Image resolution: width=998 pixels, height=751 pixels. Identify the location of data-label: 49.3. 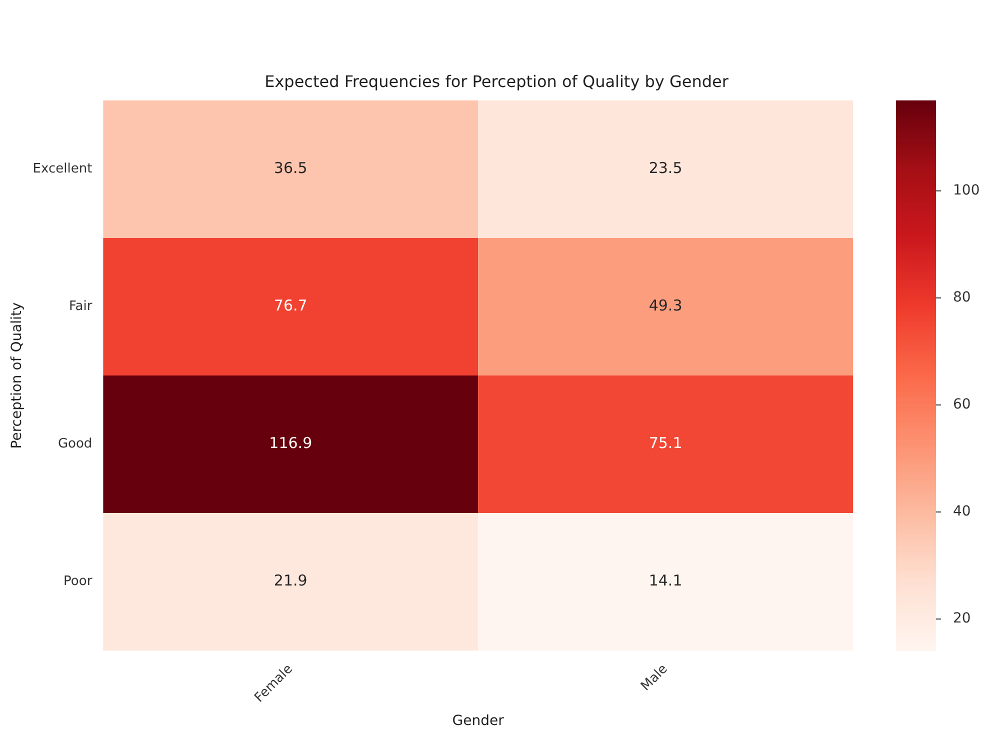
(665, 305).